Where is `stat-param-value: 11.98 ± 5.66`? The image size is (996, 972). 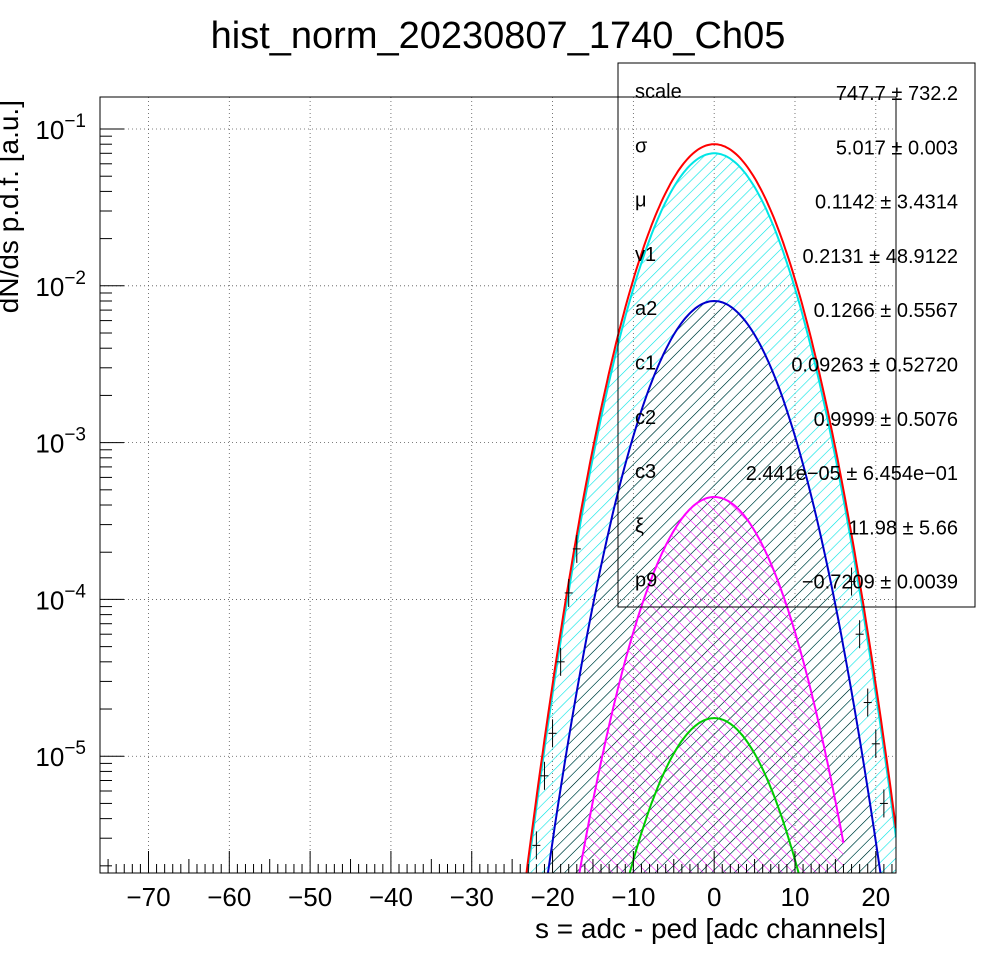 stat-param-value: 11.98 ± 5.66 is located at coordinates (903, 528).